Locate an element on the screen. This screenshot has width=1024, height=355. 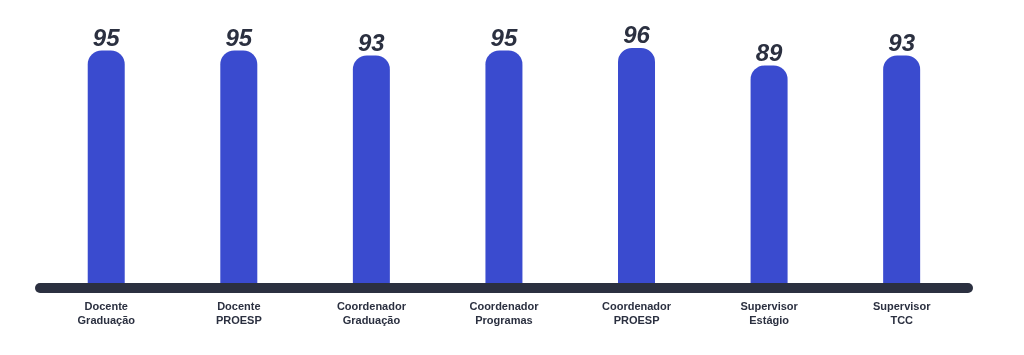
x-tick-label: Supervisor Estágio is located at coordinates (769, 313).